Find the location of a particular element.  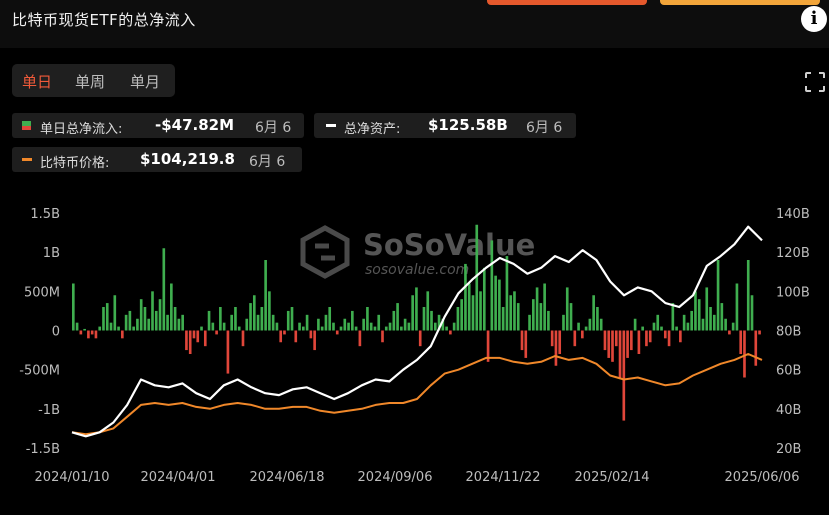

header-bar: 比特币现货ETF的总净流入 i is located at coordinates (414, 24).